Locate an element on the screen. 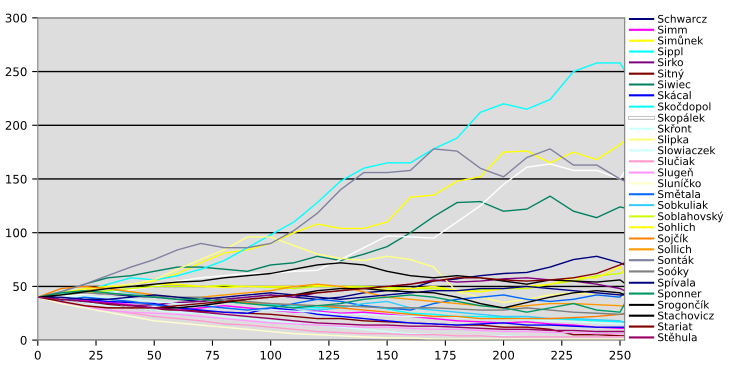 The image size is (741, 380). y-tick-label: 250 is located at coordinates (16, 71).